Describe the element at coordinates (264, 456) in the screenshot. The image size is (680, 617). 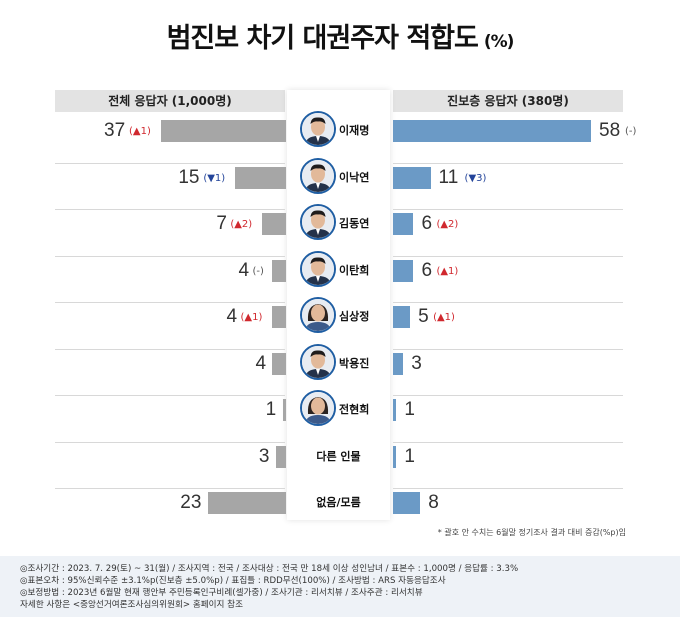
I see `left-value-label: 3` at that location.